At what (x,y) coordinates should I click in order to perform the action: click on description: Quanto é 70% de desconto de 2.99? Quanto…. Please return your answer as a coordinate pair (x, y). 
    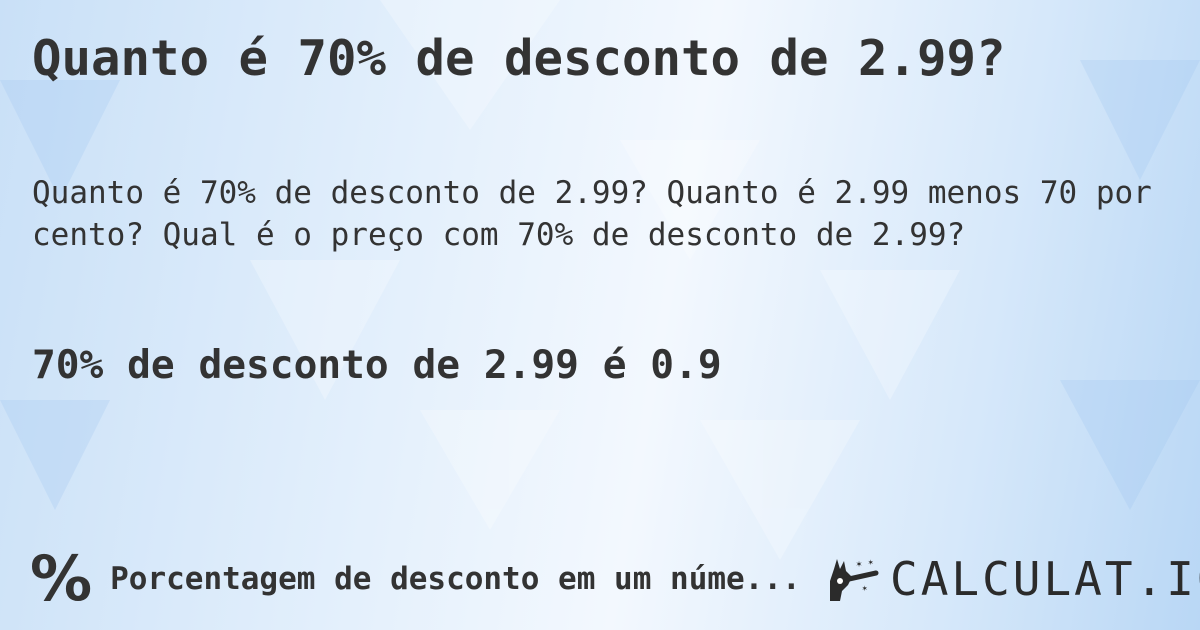
    Looking at the image, I should click on (592, 214).